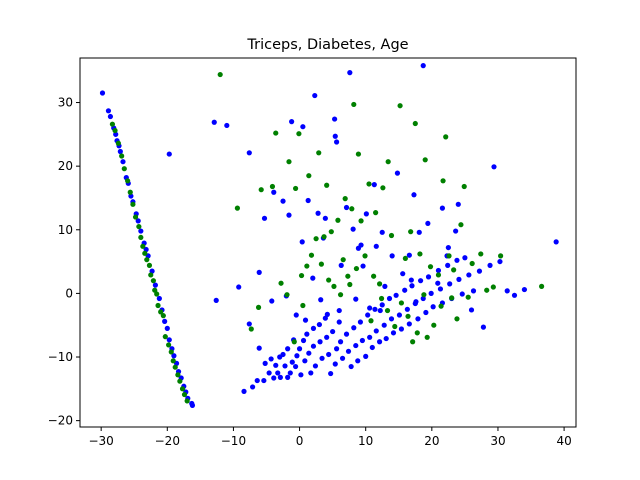 The image size is (640, 480). What do you see at coordinates (60, 357) in the screenshot?
I see `y-tick-label: −10` at bounding box center [60, 357].